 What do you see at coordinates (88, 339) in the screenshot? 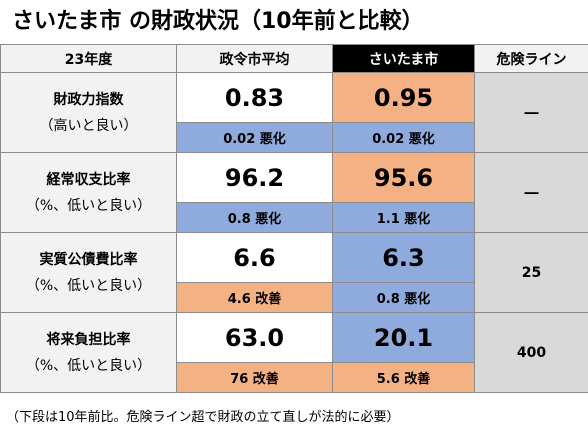
I see `row-label-main: 将来負担比率` at bounding box center [88, 339].